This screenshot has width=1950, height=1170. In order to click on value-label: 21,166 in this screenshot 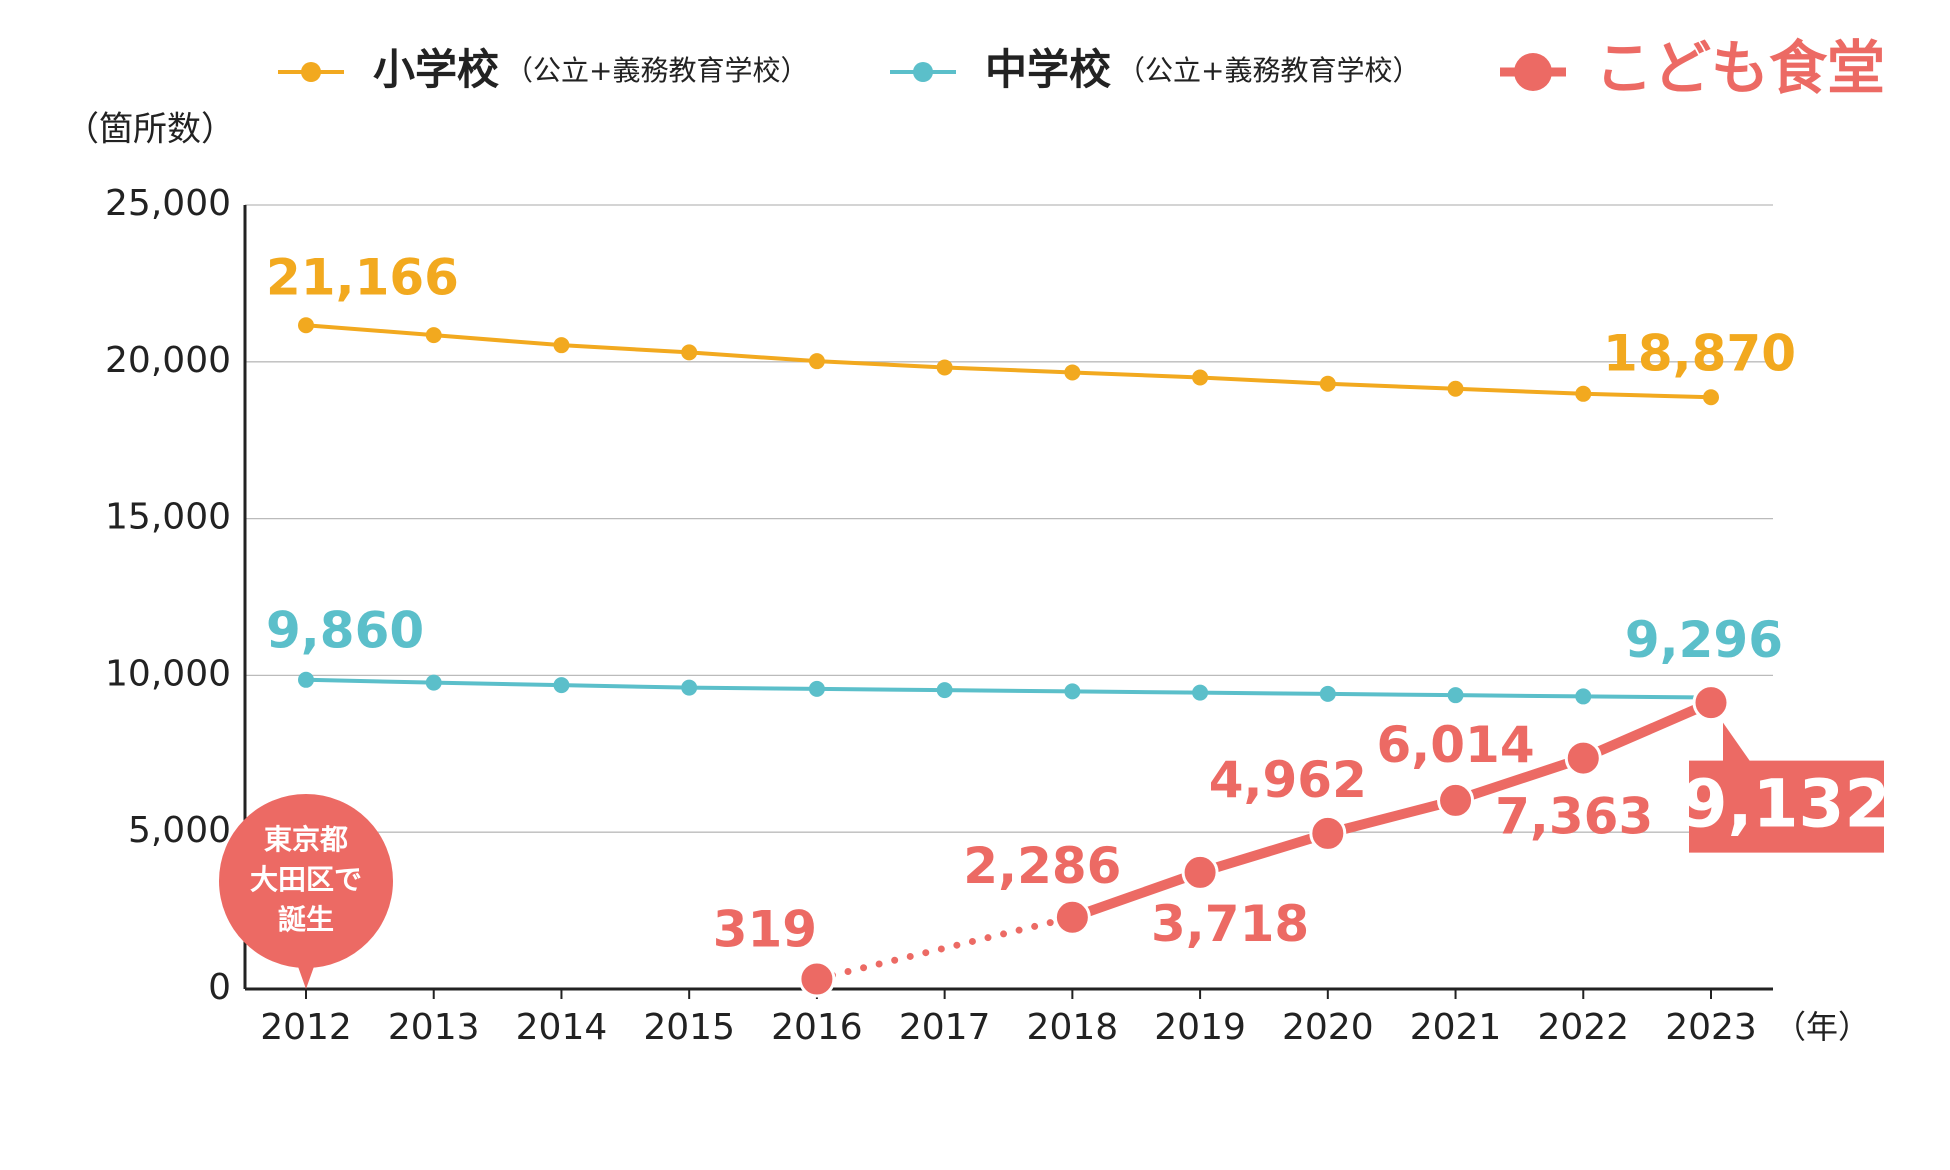, I will do `click(362, 278)`.